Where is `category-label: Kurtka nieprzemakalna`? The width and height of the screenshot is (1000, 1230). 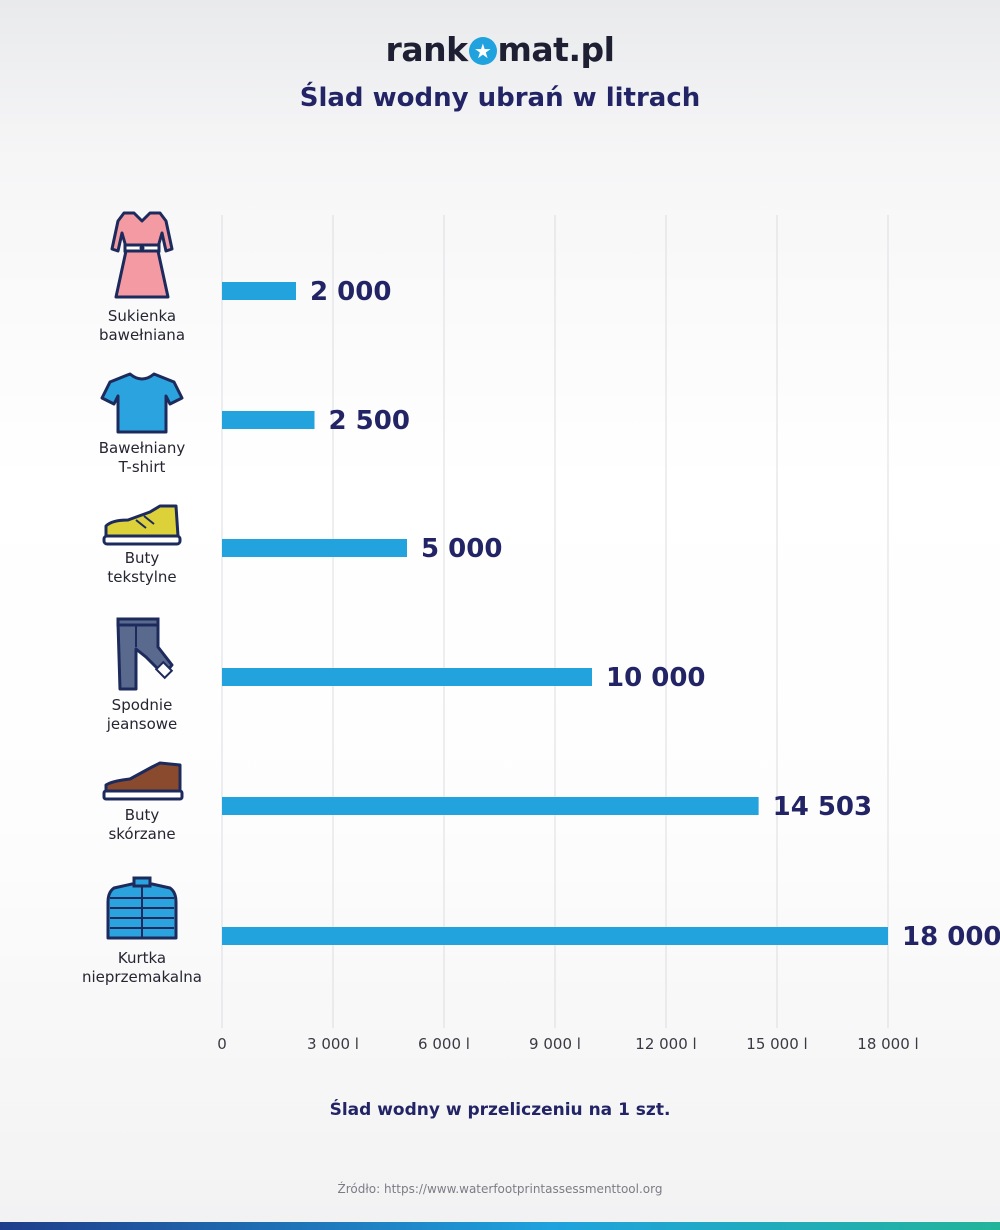
category-label: Kurtka nieprzemakalna is located at coordinates (142, 968).